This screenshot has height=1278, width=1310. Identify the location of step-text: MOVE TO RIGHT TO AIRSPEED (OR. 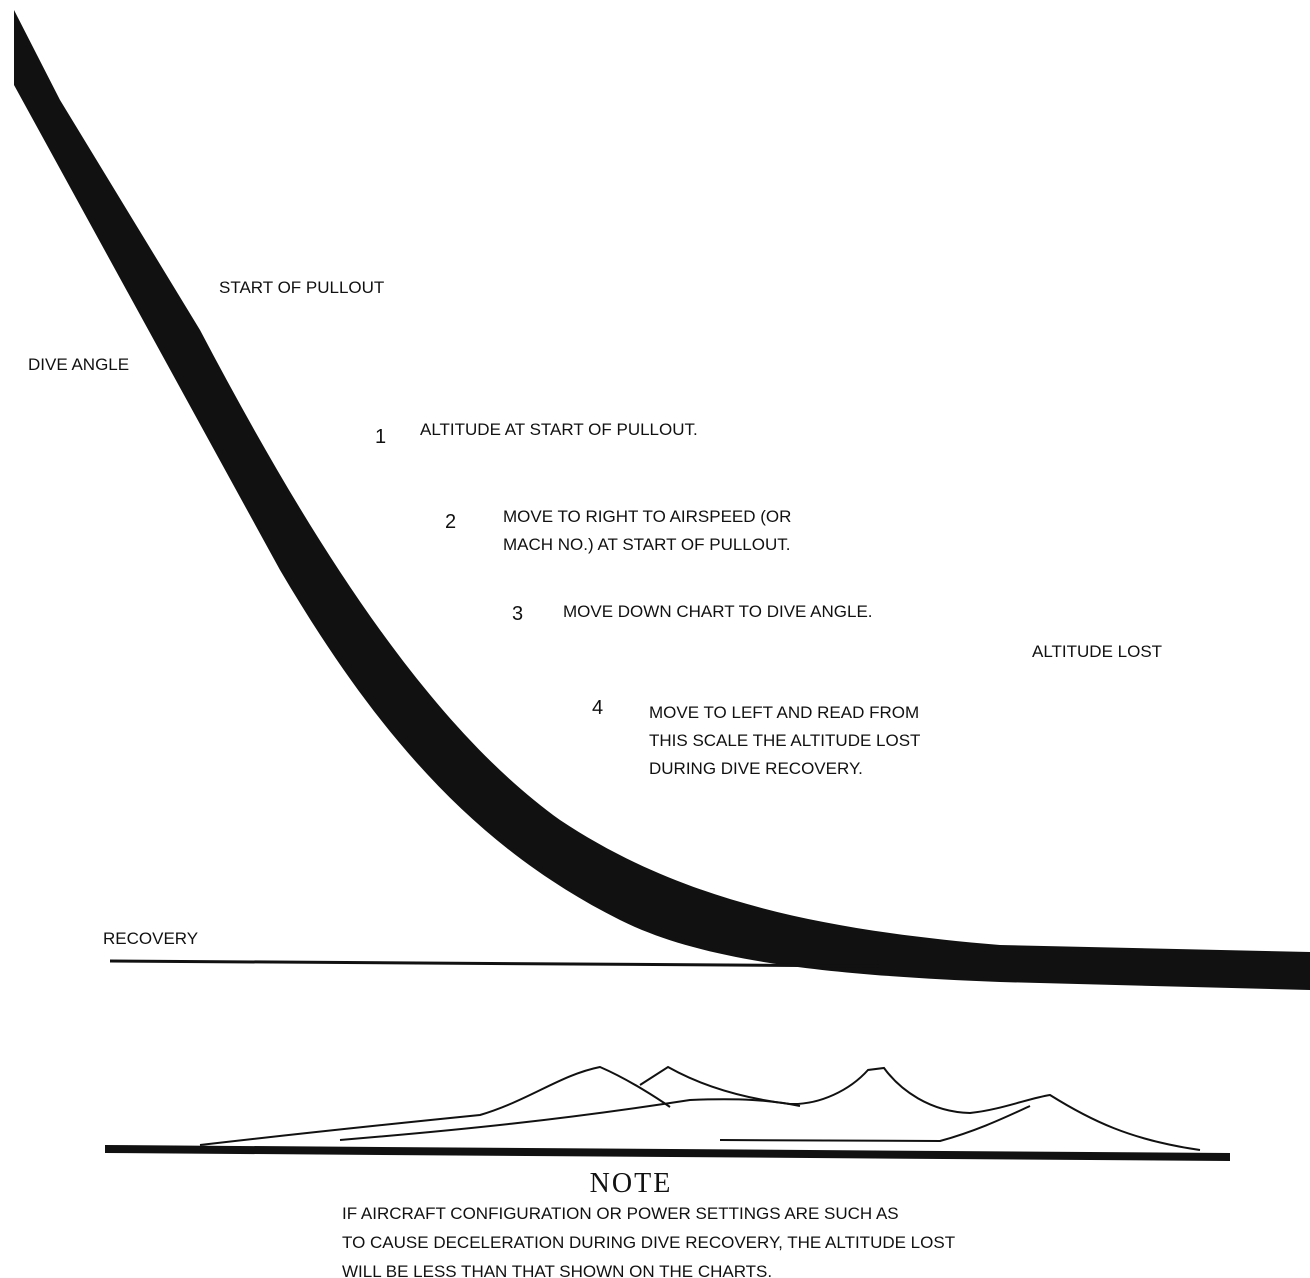
(647, 516).